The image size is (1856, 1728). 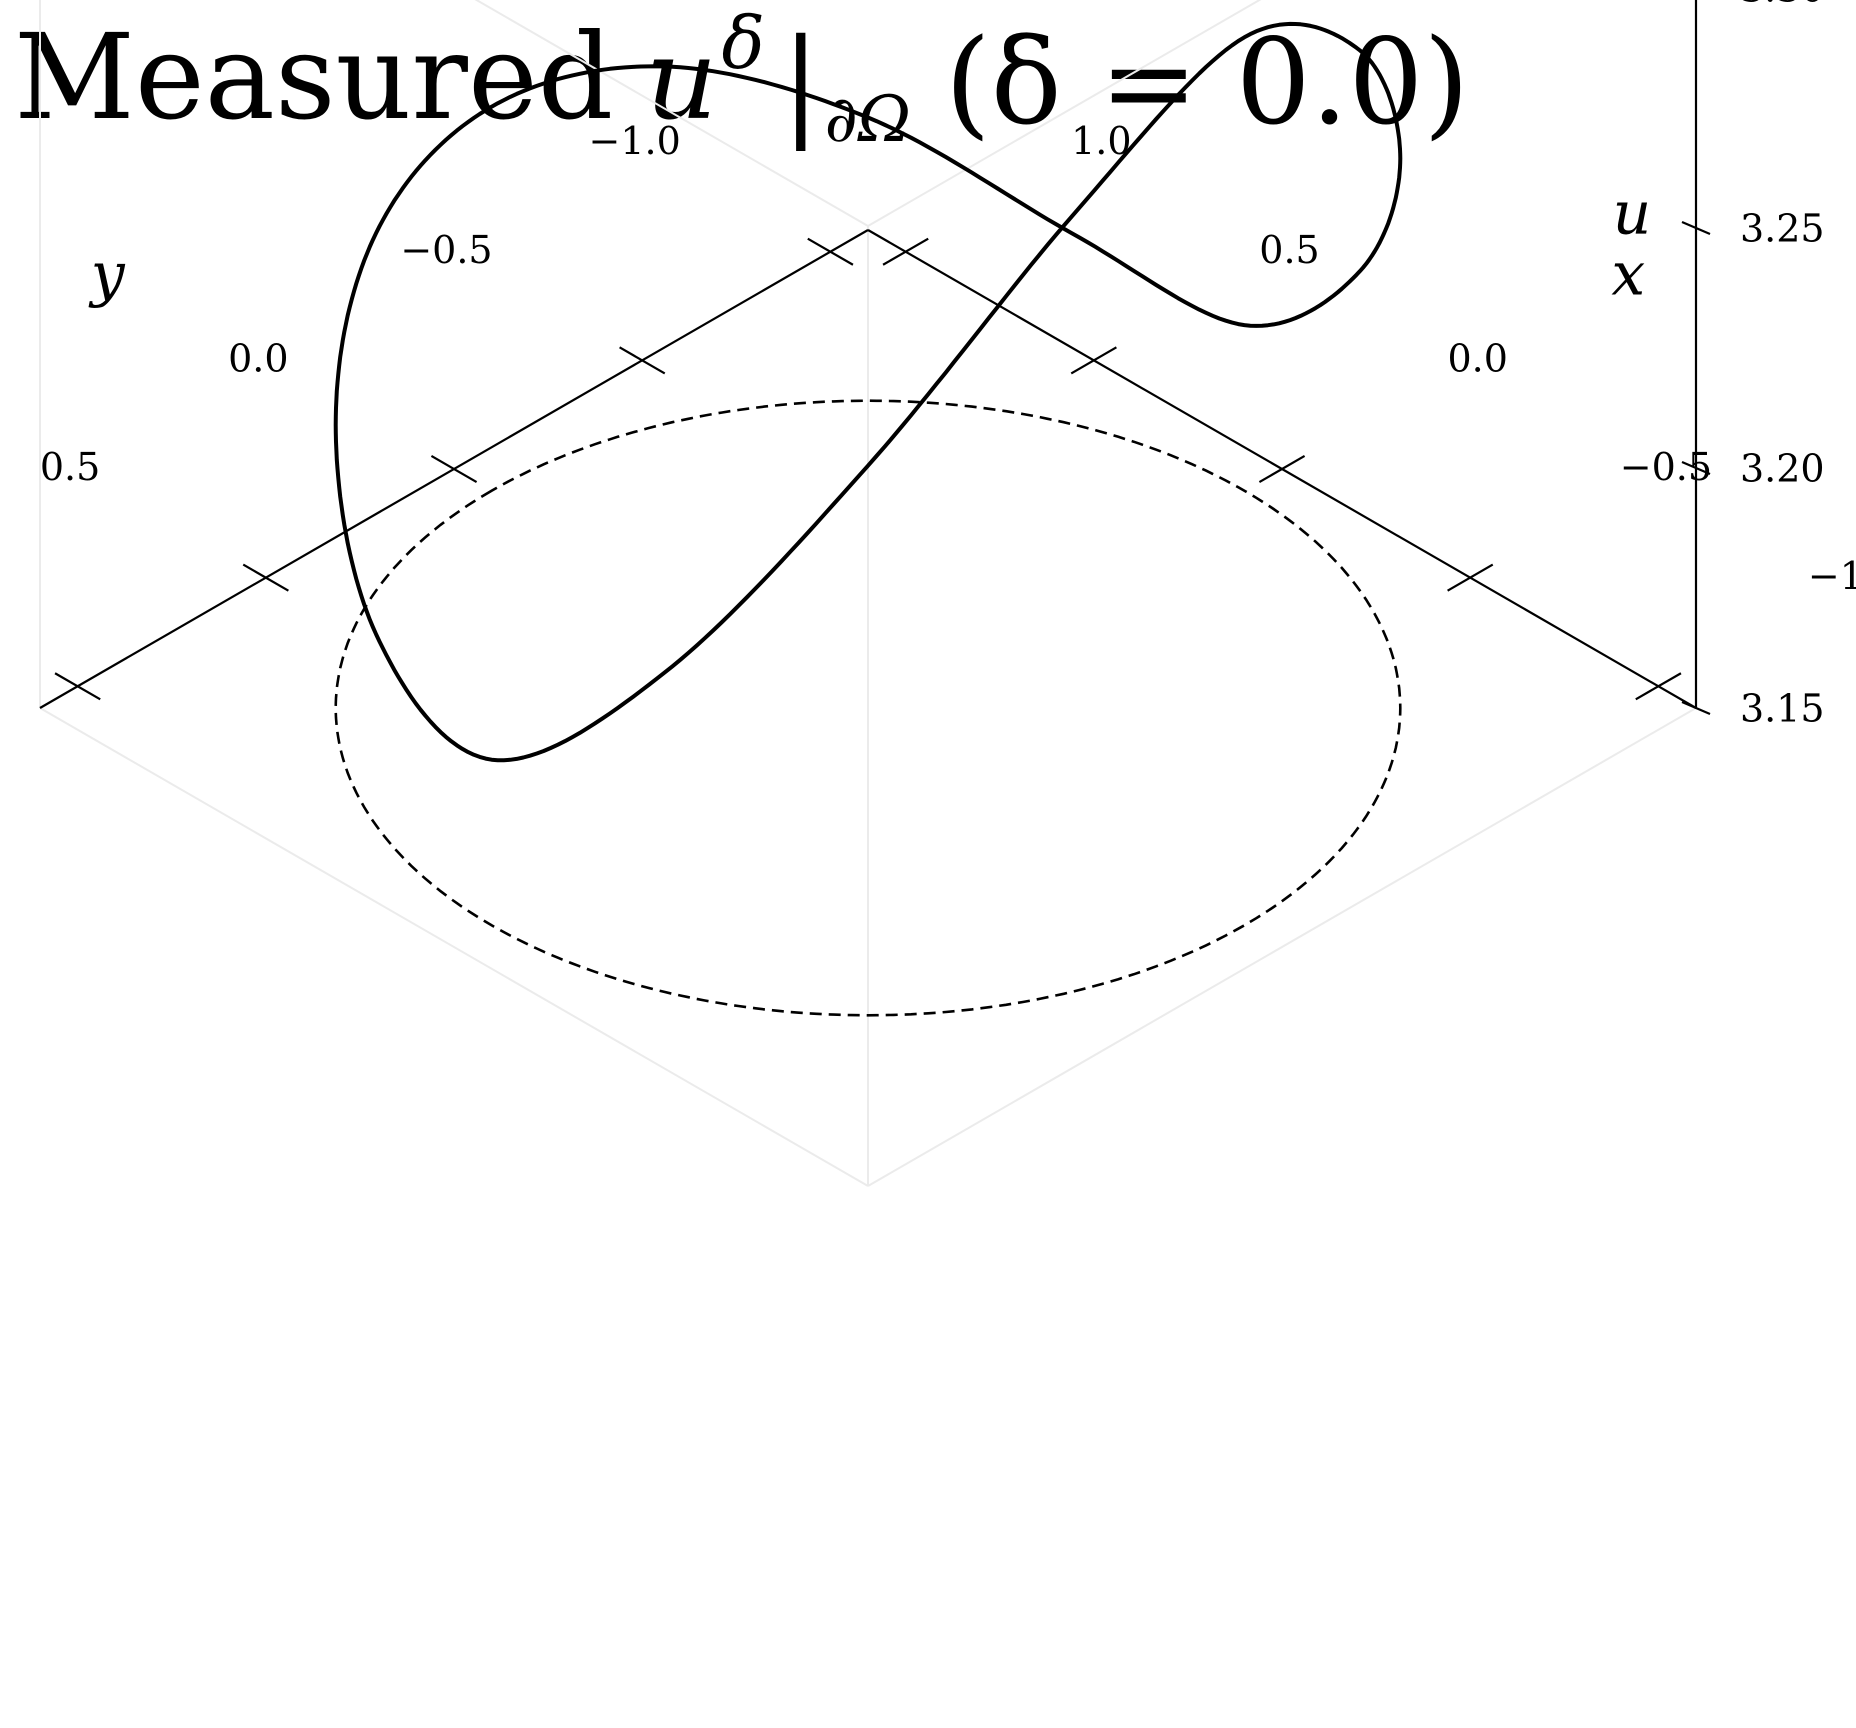 I want to click on x-tick-label: 0.0, so click(x=1477, y=359).